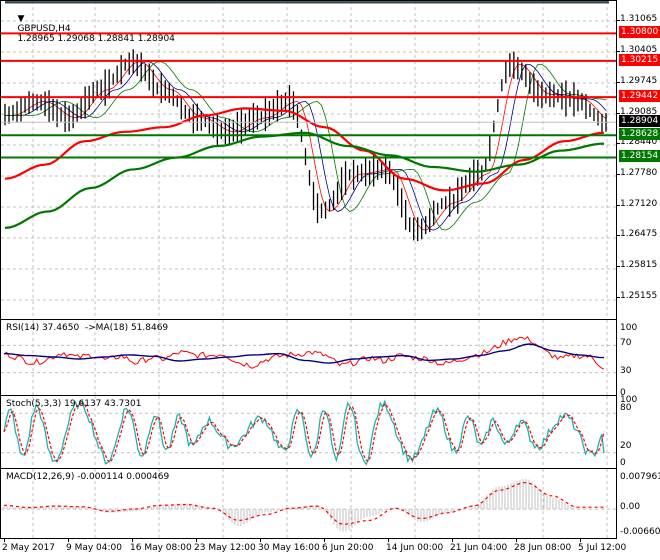  Describe the element at coordinates (602, 548) in the screenshot. I see `time-label: 5 Jul 12:00` at that location.